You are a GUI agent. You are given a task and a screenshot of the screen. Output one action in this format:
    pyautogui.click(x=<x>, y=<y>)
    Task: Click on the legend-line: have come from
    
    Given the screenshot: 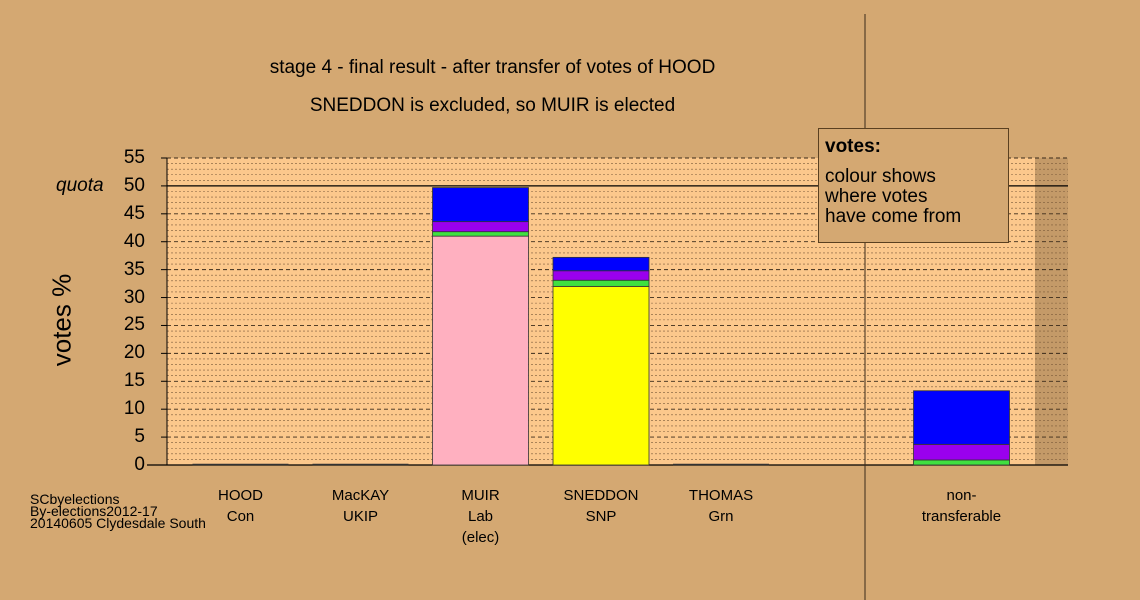 What is the action you would take?
    pyautogui.click(x=893, y=216)
    